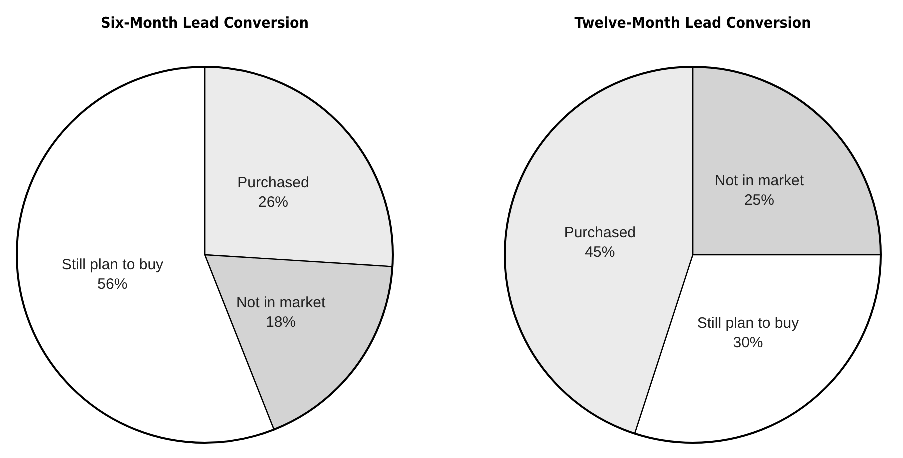 The image size is (903, 458). Describe the element at coordinates (281, 322) in the screenshot. I see `data-label: 18%` at that location.